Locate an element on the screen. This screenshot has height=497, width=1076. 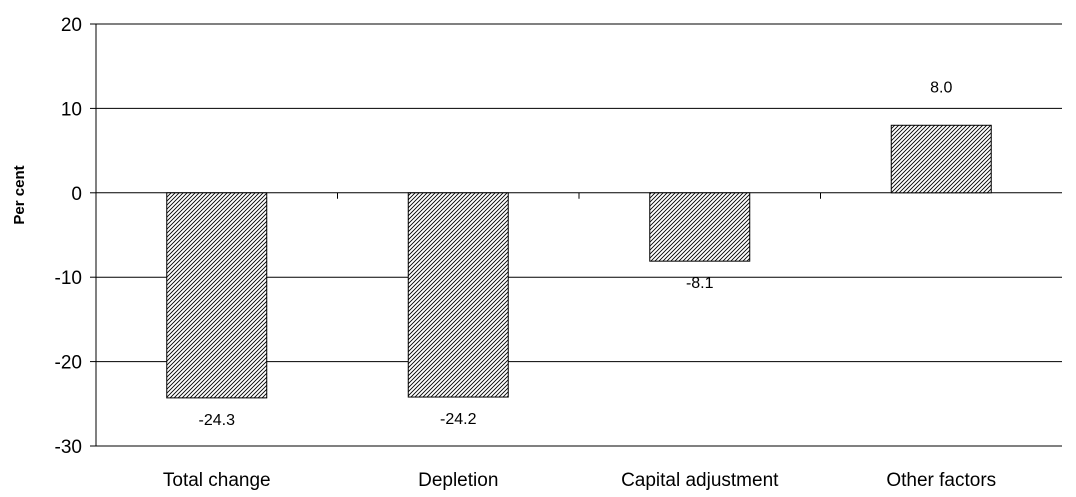
y-tick-label: -10 is located at coordinates (68, 278).